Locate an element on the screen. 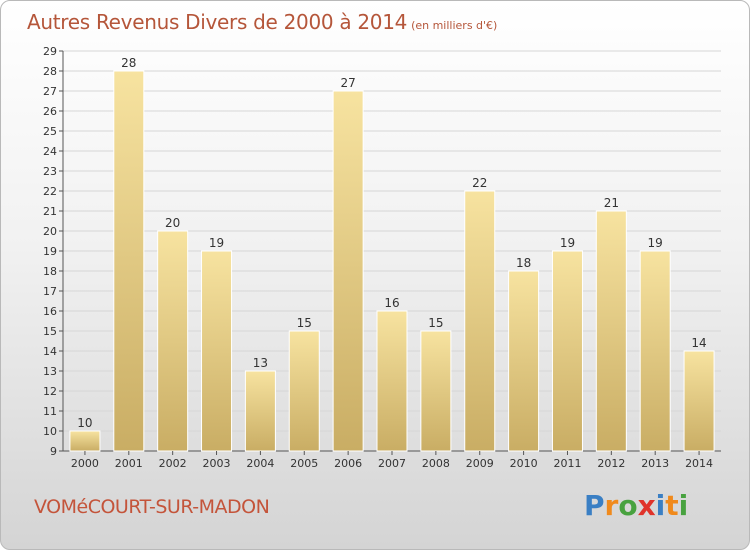 The image size is (750, 550). x-tick-label-2014: 2014 is located at coordinates (699, 463).